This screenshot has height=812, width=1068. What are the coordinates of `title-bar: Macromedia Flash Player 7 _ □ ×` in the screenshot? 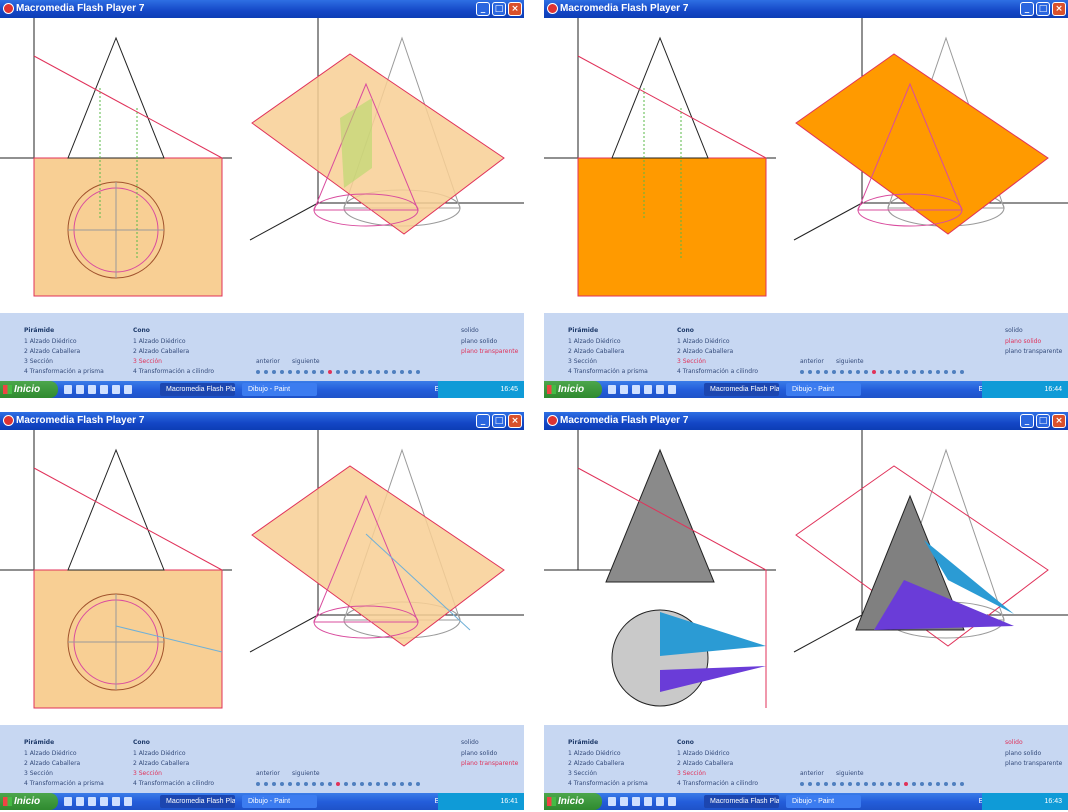 It's located at (262, 421).